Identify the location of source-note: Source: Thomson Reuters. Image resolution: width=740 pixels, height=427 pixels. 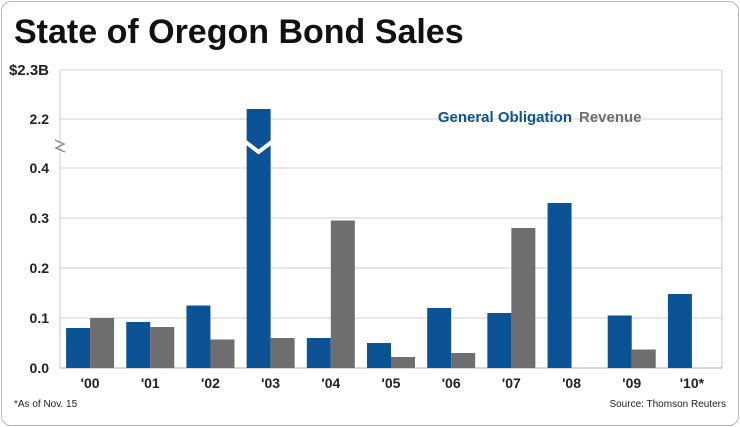
(667, 404).